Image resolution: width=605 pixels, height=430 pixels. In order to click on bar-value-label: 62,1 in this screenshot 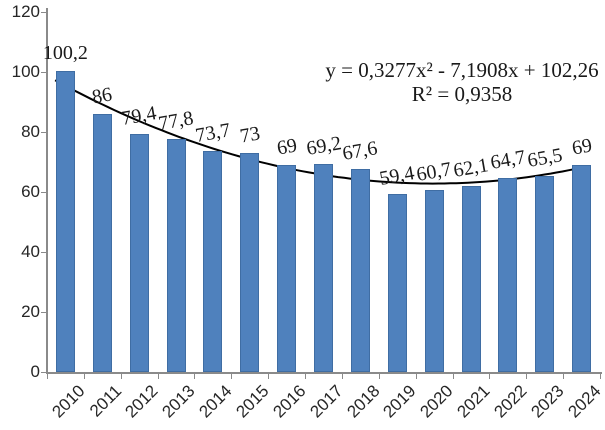, I will do `click(471, 167)`.